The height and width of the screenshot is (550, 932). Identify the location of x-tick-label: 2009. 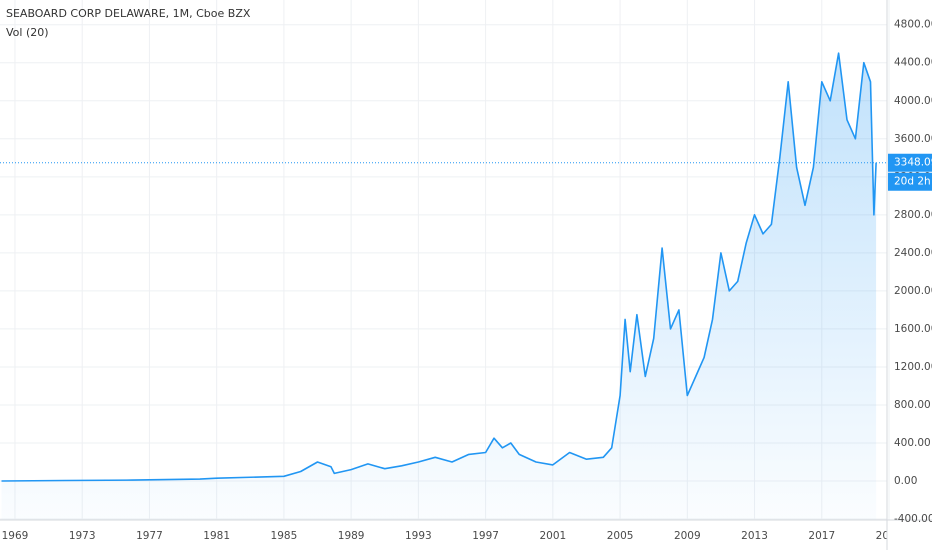
(687, 536).